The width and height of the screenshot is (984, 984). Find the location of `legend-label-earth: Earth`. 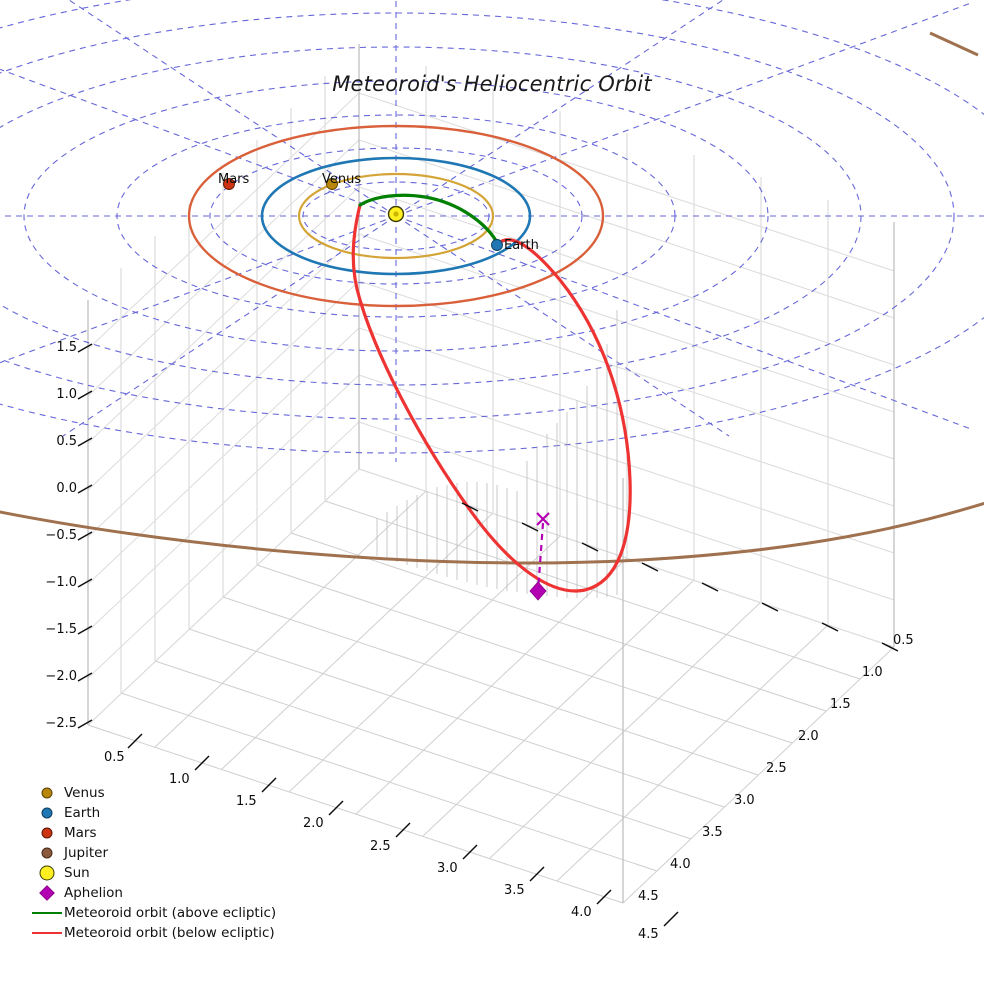

legend-label-earth: Earth is located at coordinates (82, 813).